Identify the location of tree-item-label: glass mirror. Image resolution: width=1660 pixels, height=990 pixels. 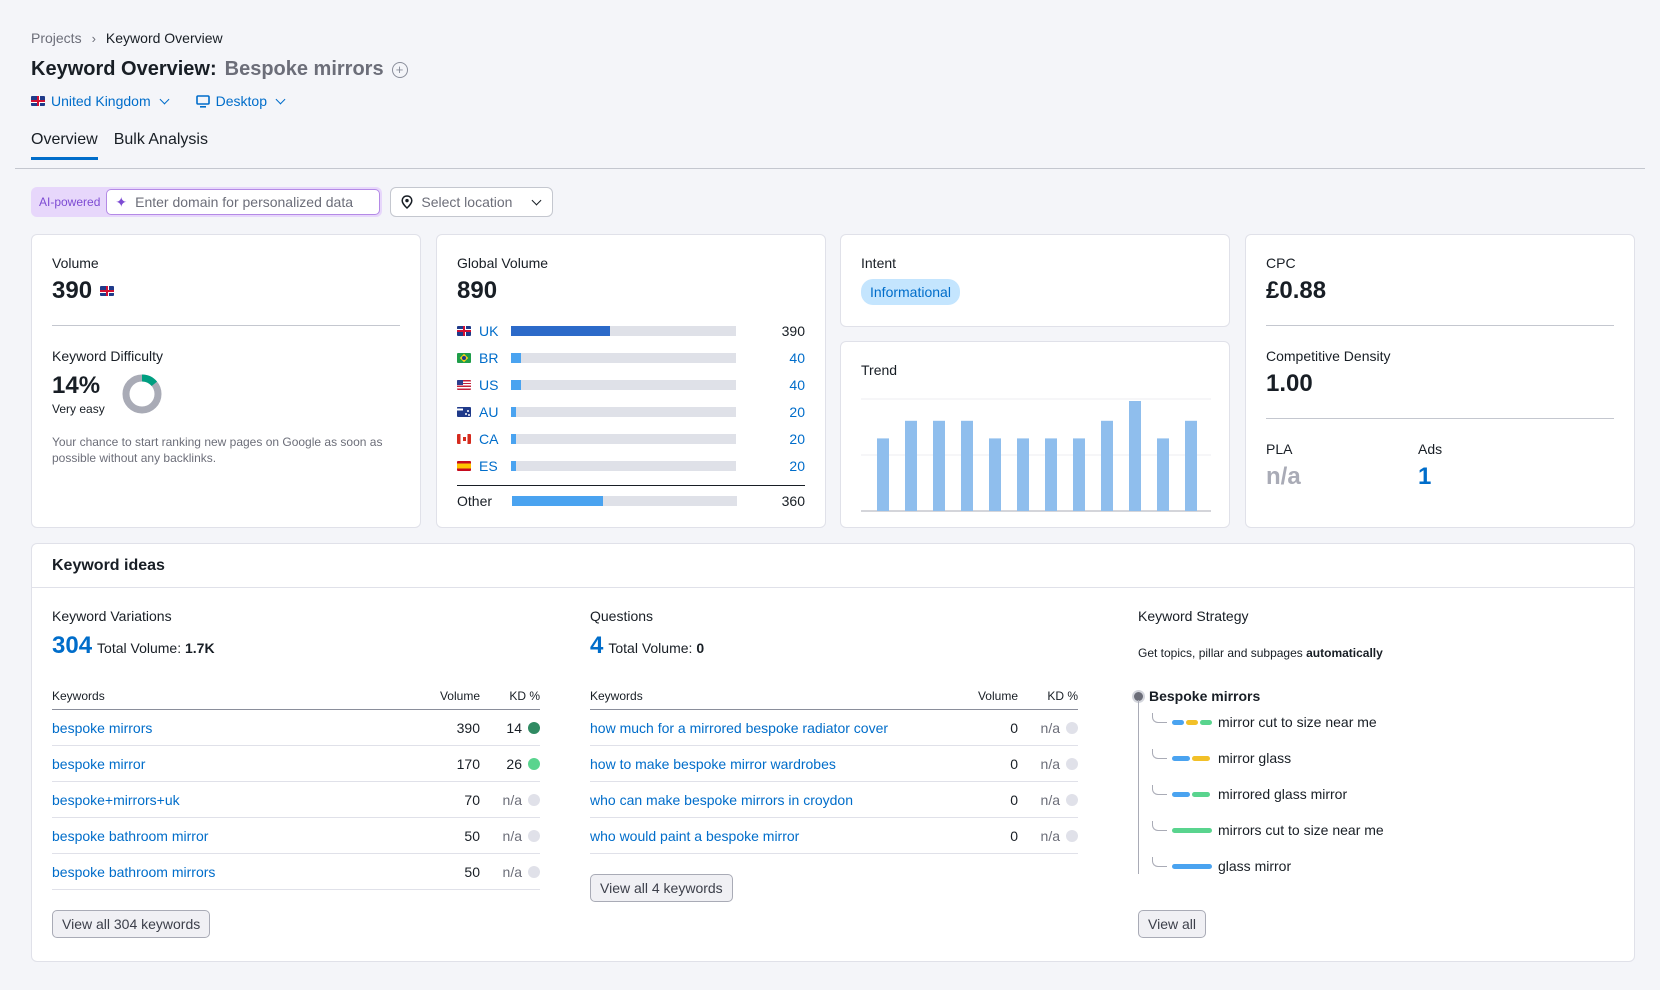
(1255, 866).